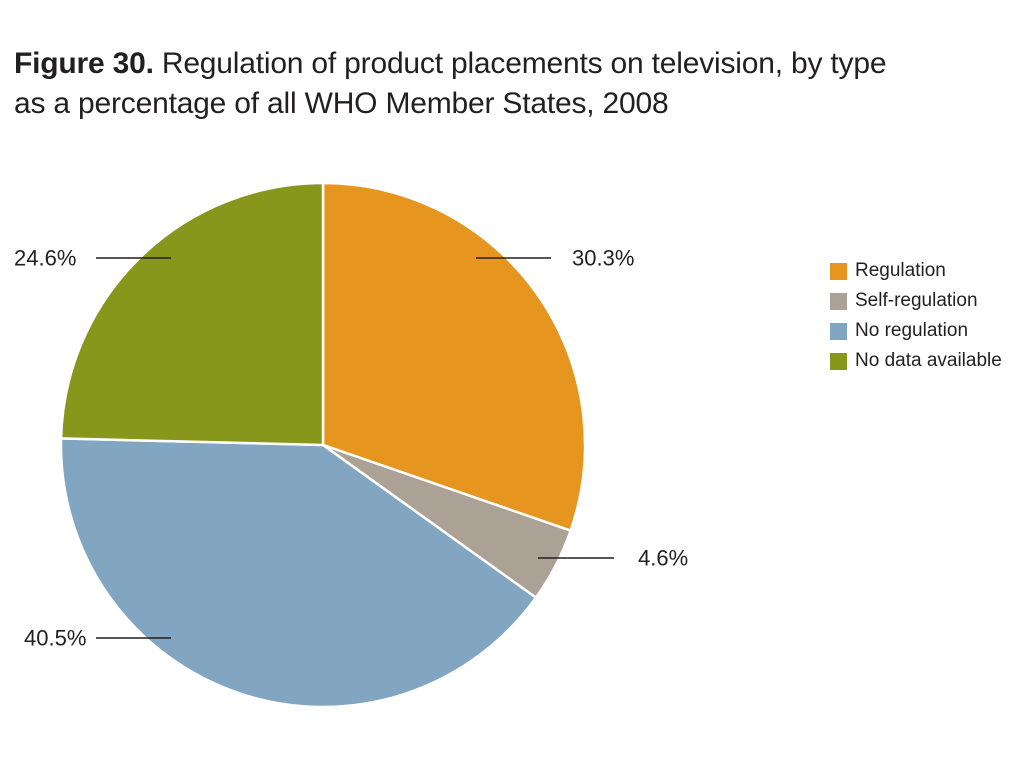 This screenshot has width=1024, height=768. What do you see at coordinates (45, 258) in the screenshot?
I see `slice-label-3: 24.6%` at bounding box center [45, 258].